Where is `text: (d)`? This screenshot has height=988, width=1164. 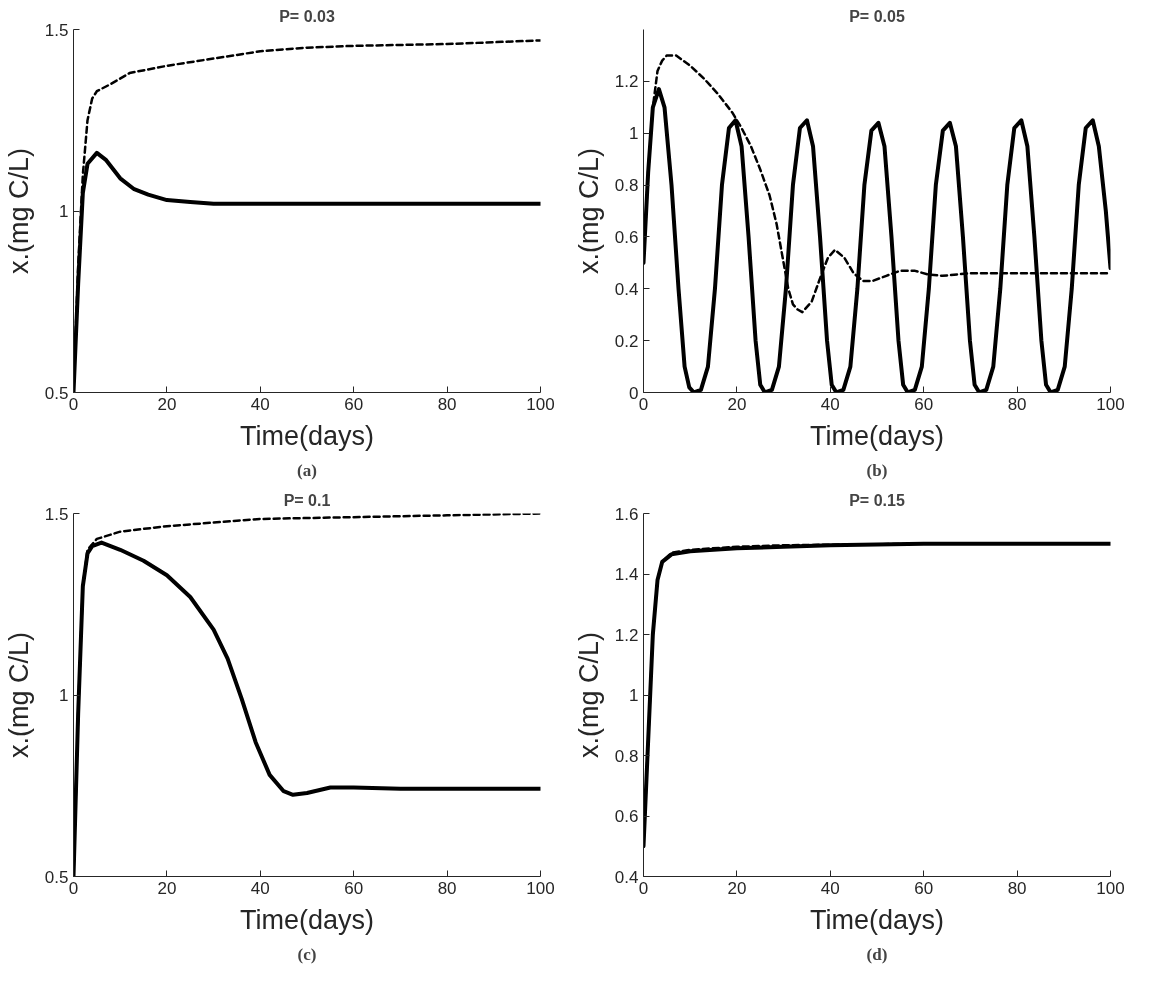
text: (d) is located at coordinates (877, 954).